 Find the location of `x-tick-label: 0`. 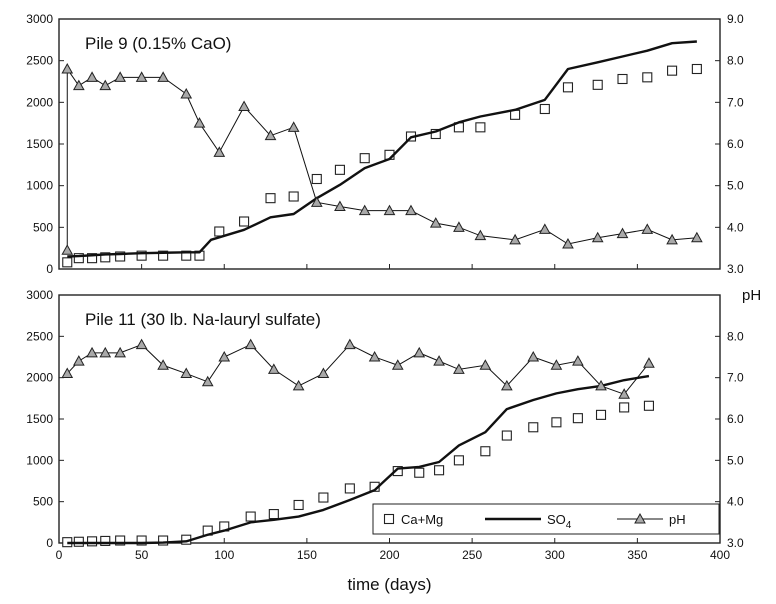

x-tick-label: 0 is located at coordinates (59, 555).